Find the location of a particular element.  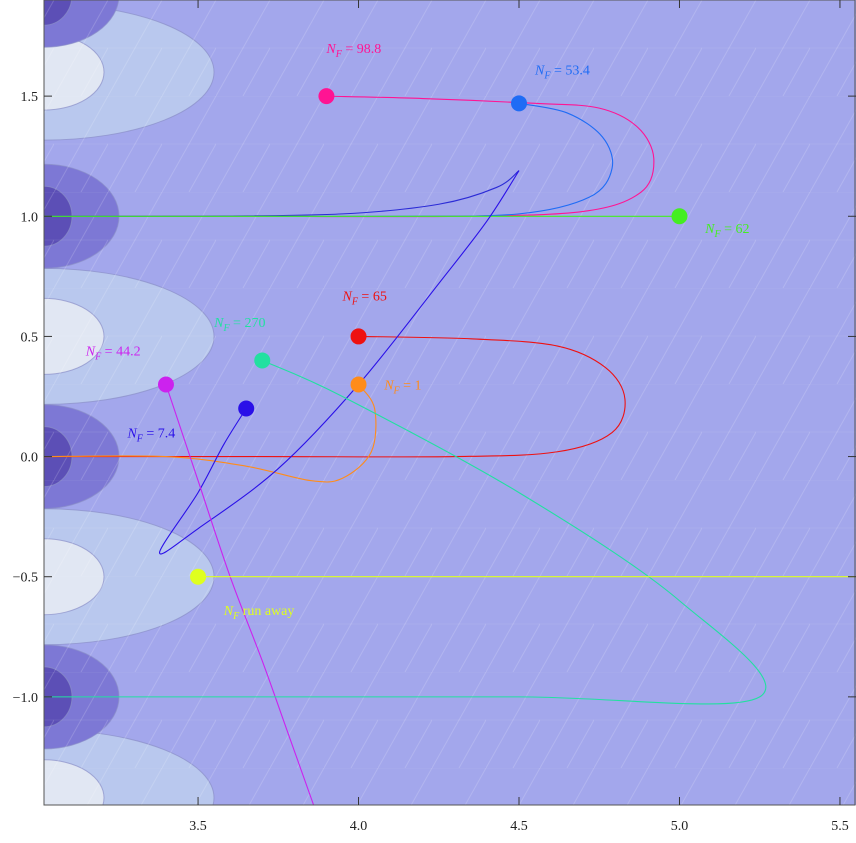

trajectory-label-5: NF = 1 is located at coordinates (402, 387).